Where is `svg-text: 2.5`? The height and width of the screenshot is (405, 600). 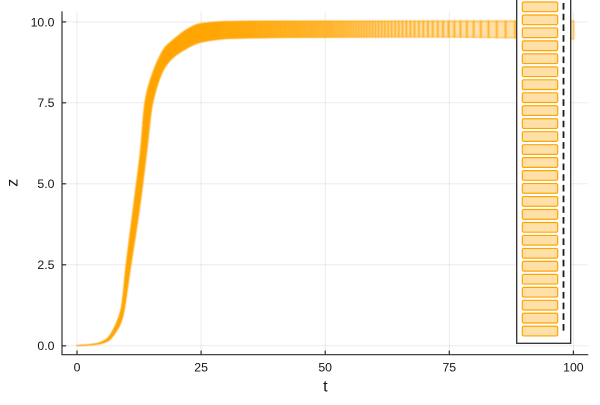 svg-text: 2.5 is located at coordinates (45, 265).